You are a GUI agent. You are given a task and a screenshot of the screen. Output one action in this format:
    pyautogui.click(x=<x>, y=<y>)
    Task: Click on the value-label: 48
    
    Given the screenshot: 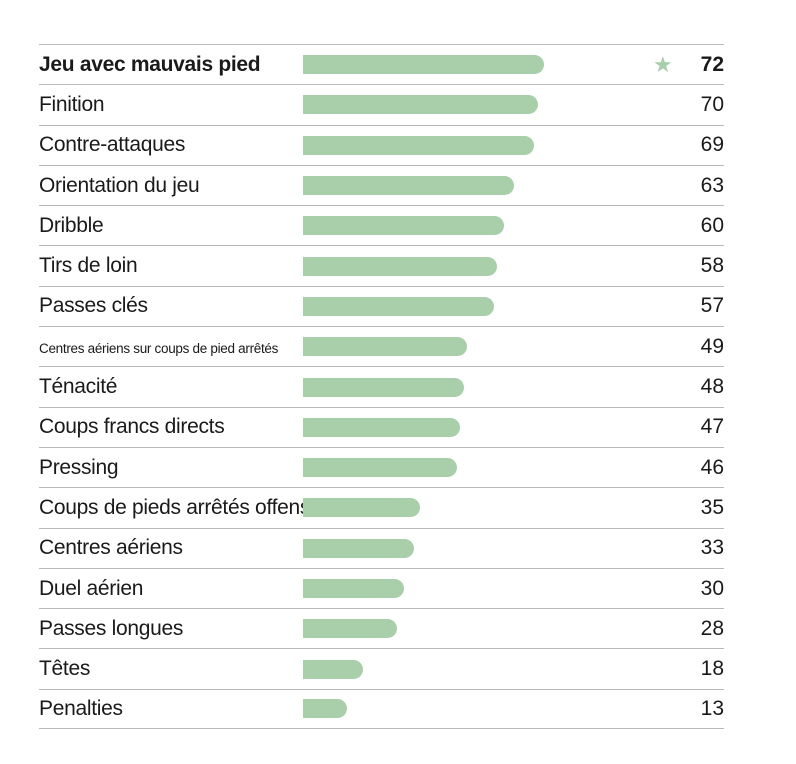 What is the action you would take?
    pyautogui.click(x=712, y=387)
    